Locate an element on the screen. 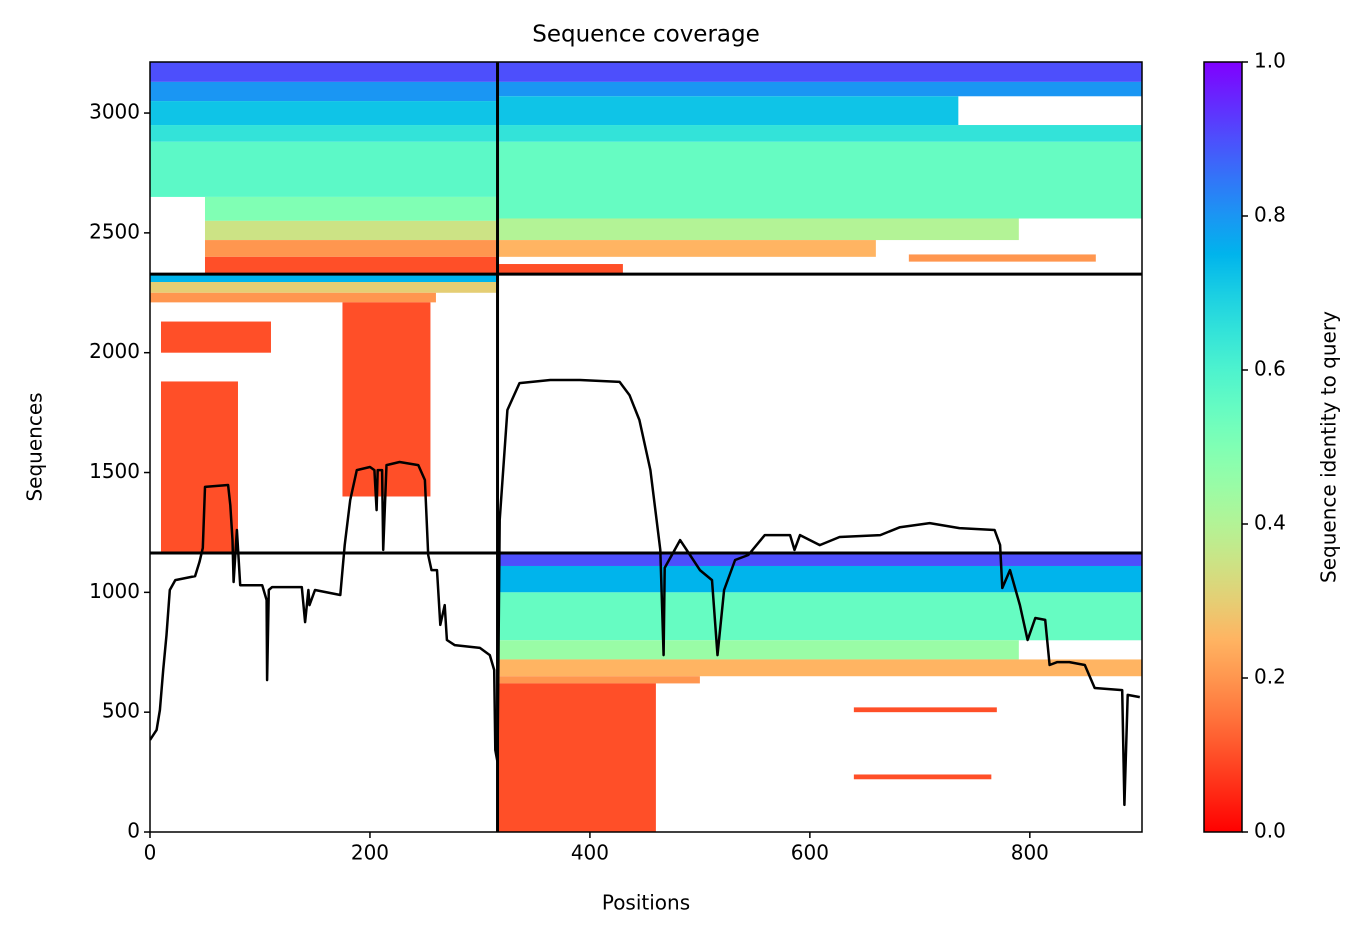  colorbar-tick-label: 0.2 is located at coordinates (1270, 677).